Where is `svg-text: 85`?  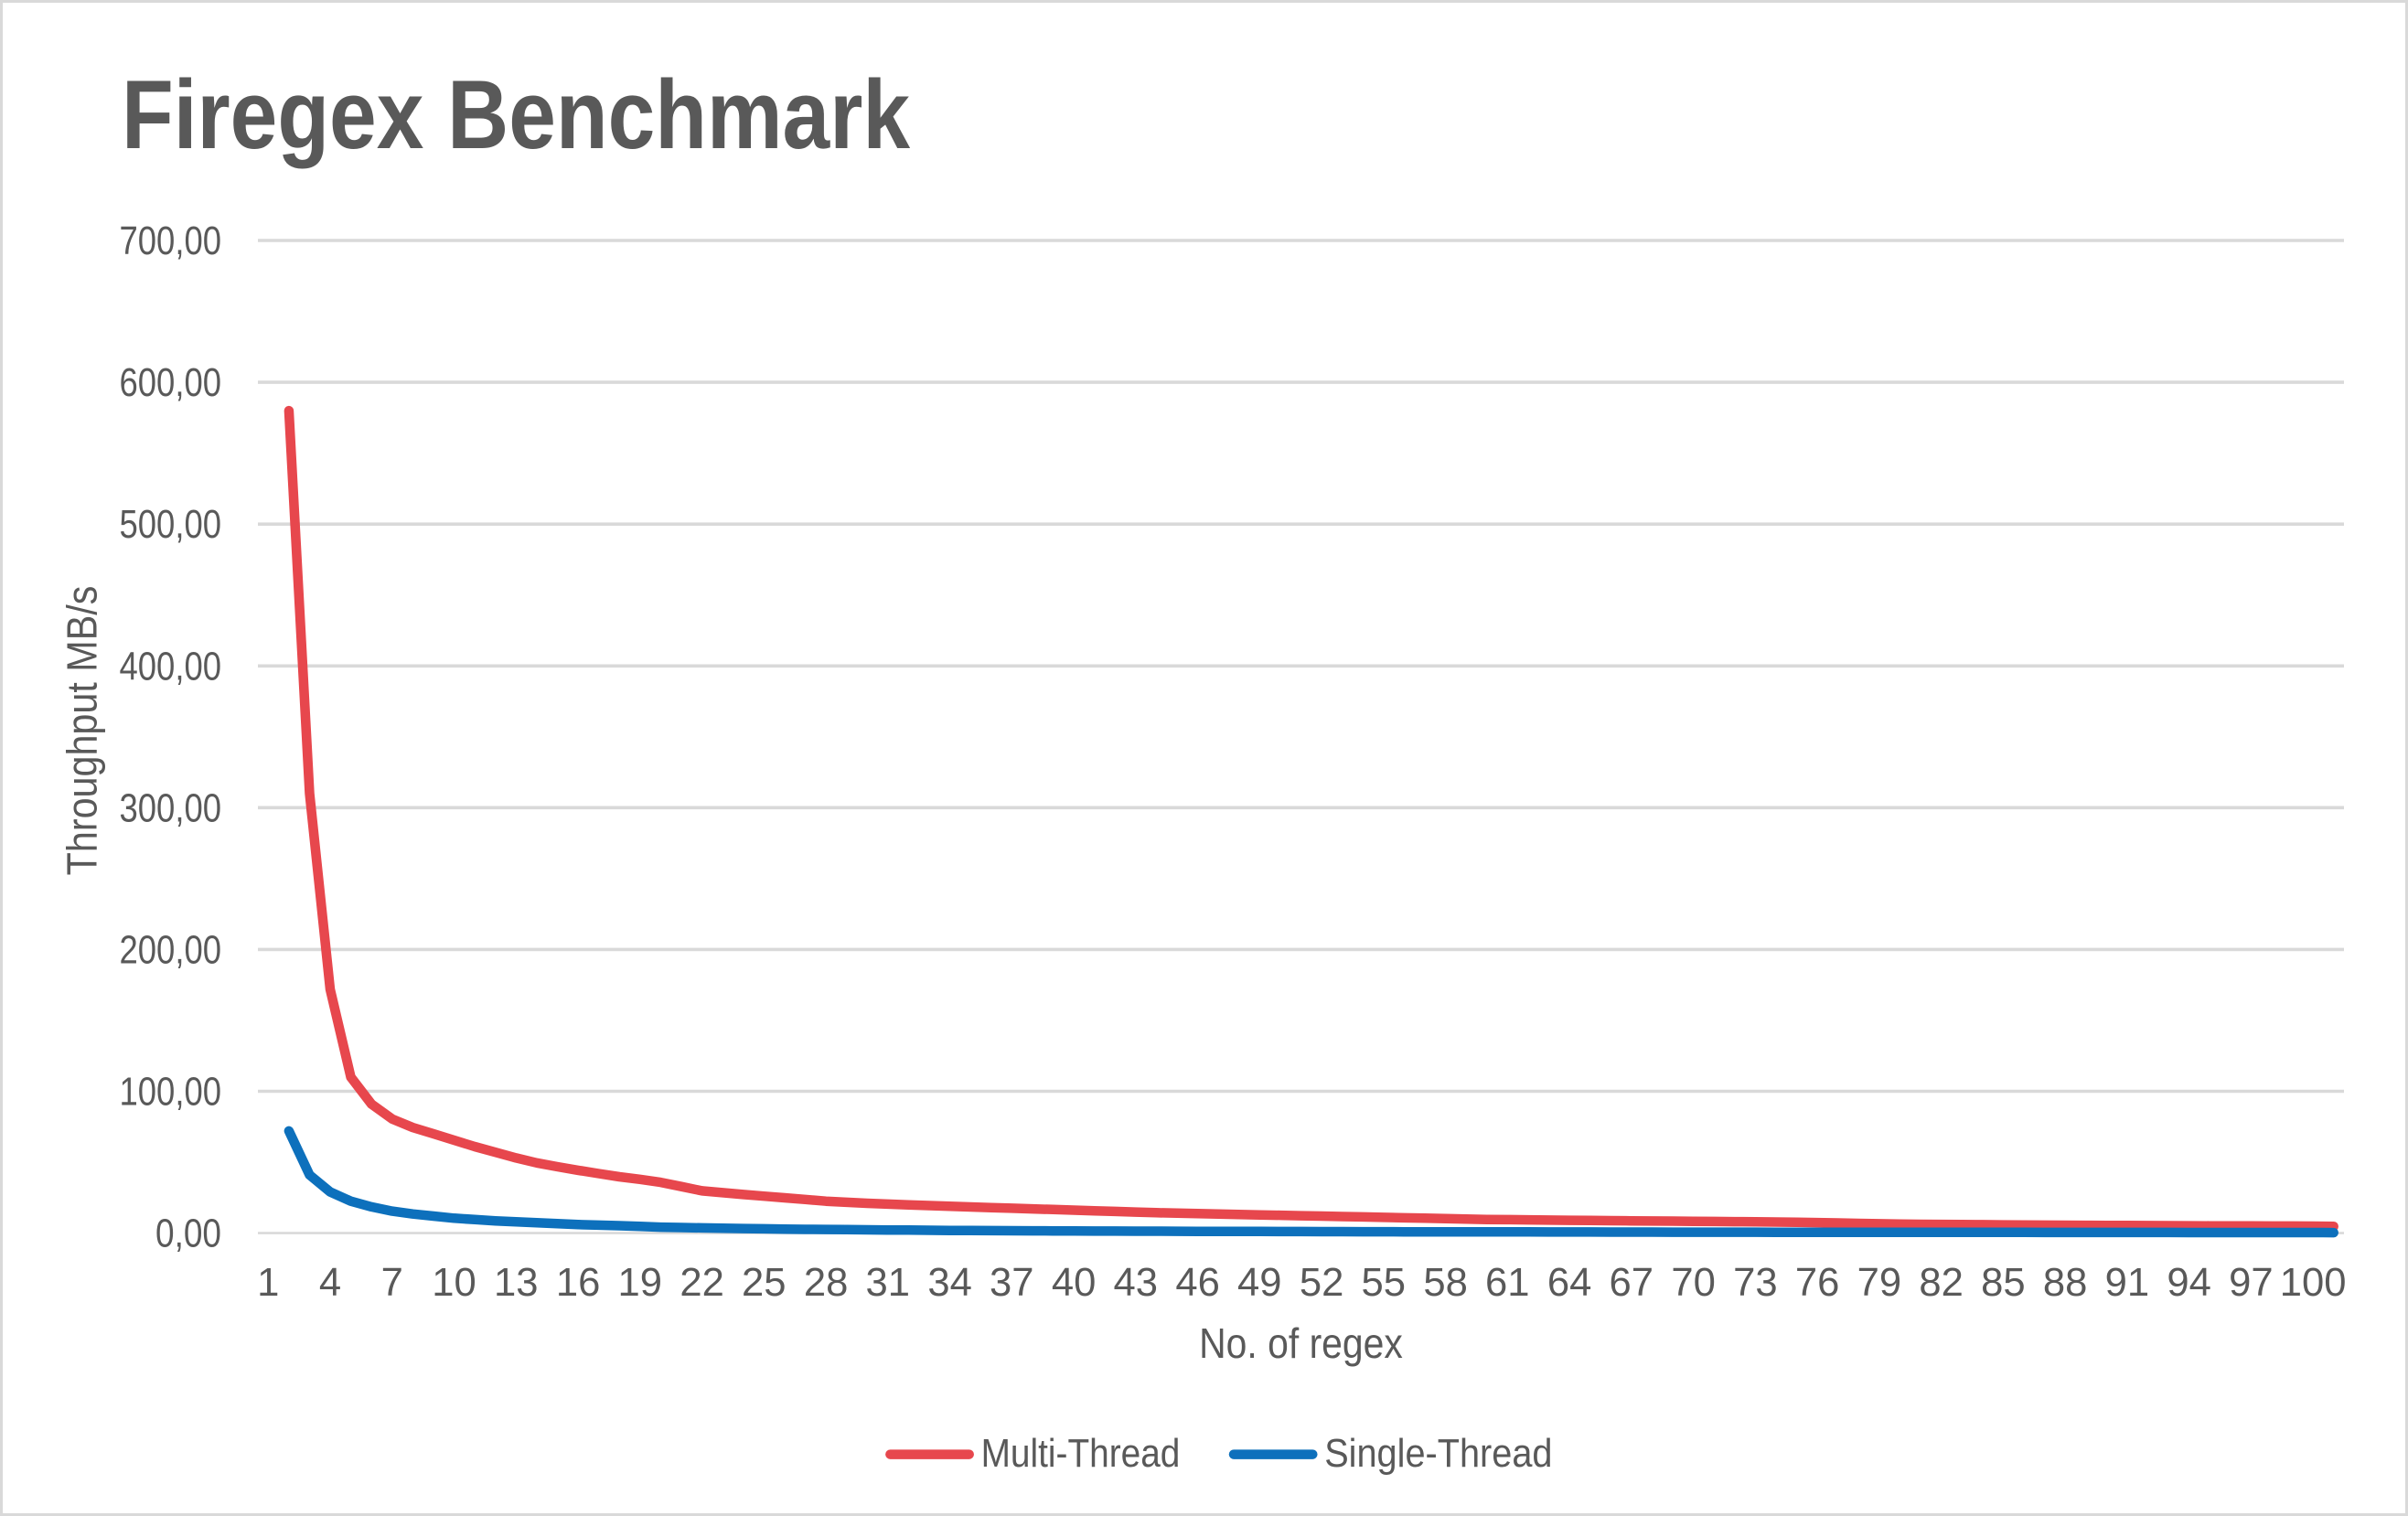
svg-text: 85 is located at coordinates (2004, 1283).